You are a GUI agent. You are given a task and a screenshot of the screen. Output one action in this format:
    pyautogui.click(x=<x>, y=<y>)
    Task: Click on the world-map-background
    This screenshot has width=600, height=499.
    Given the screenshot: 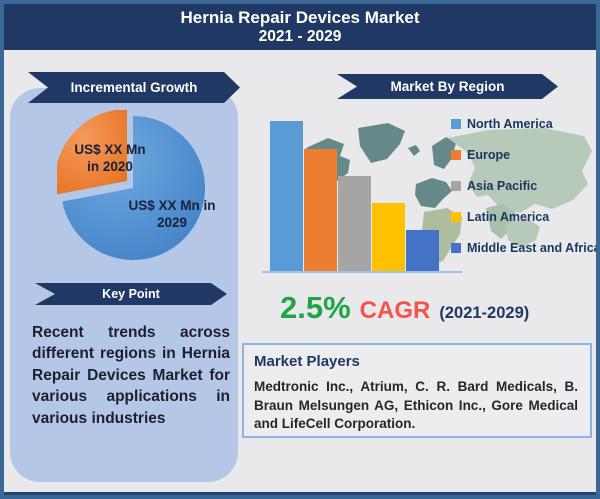 What is the action you would take?
    pyautogui.click(x=449, y=193)
    